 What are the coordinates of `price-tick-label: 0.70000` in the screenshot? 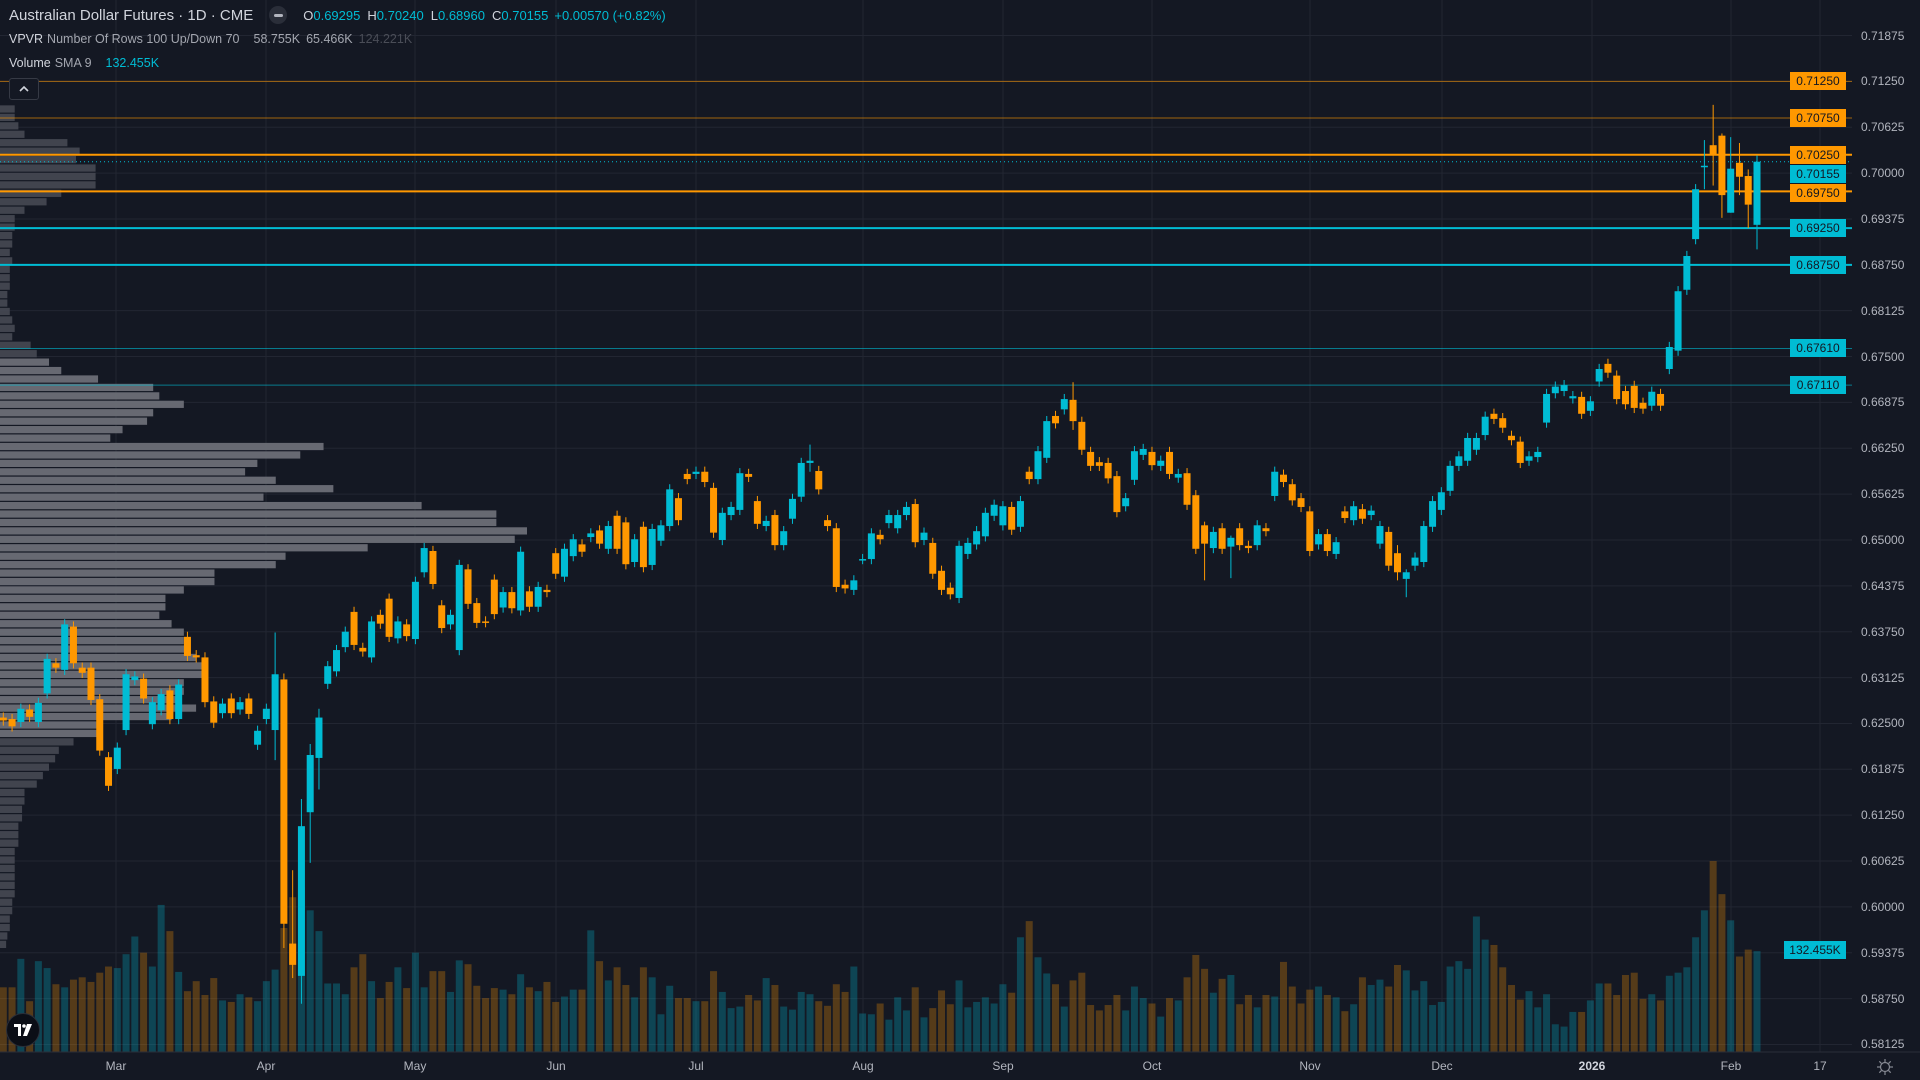 It's located at (1883, 173).